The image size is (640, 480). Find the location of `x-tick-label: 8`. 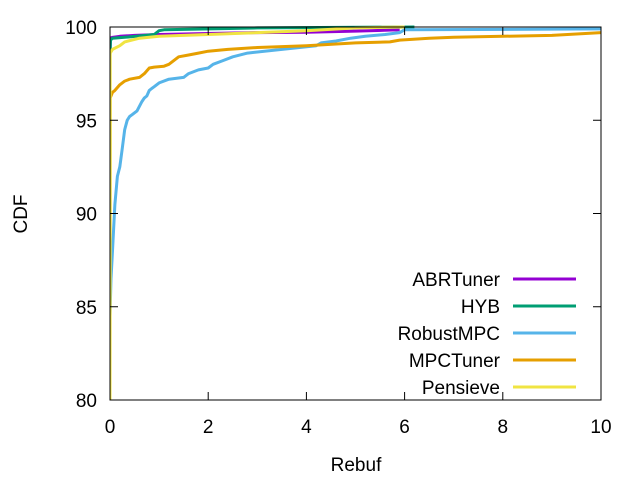

x-tick-label: 8 is located at coordinates (503, 427).